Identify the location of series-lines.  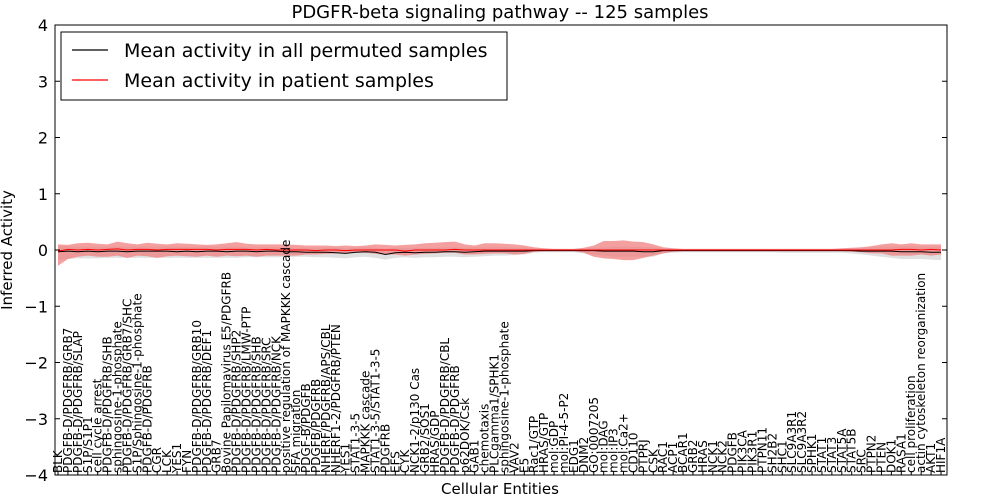
(499, 252).